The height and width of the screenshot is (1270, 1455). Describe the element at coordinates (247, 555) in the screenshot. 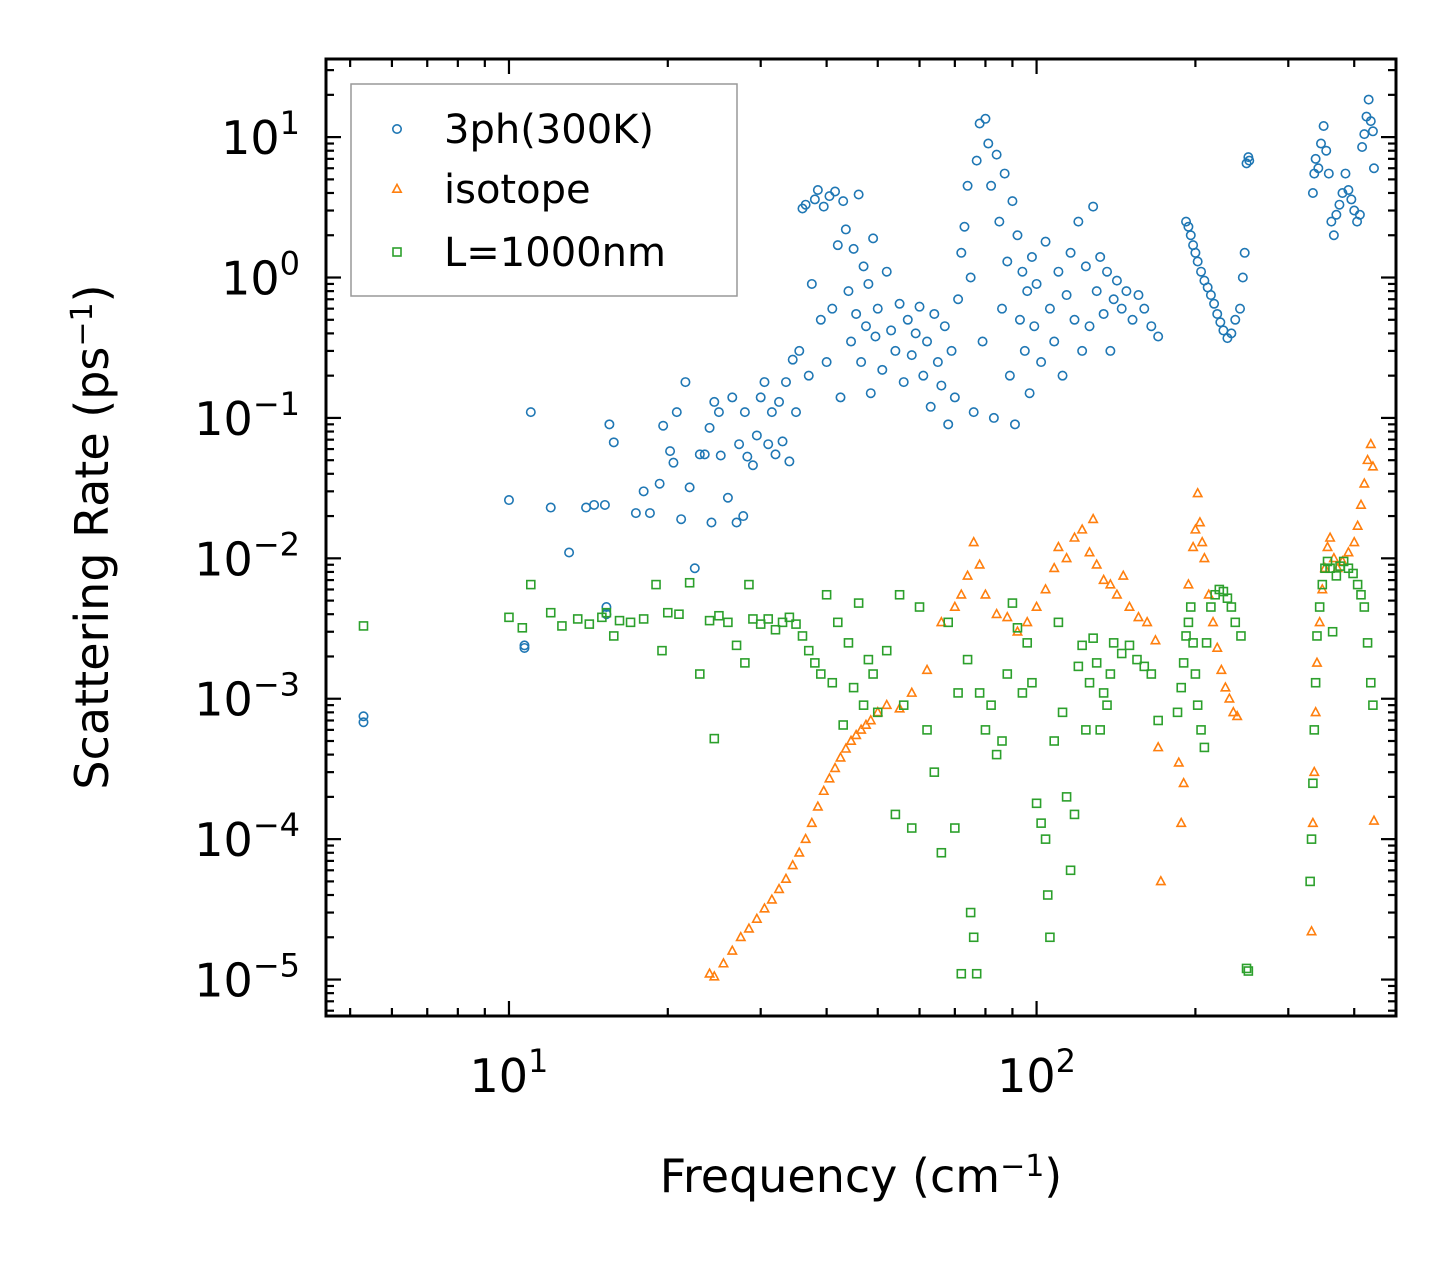

I see `y-tick-label: 10⁻²` at that location.